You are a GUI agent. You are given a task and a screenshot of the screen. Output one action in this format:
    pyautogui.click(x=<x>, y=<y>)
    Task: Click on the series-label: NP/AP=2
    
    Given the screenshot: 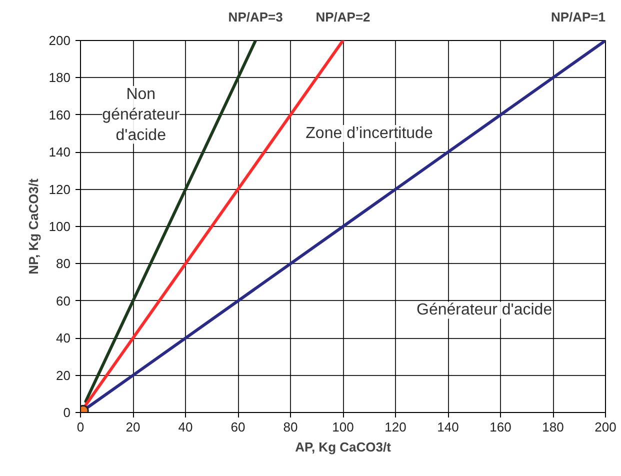 What is the action you would take?
    pyautogui.click(x=343, y=16)
    